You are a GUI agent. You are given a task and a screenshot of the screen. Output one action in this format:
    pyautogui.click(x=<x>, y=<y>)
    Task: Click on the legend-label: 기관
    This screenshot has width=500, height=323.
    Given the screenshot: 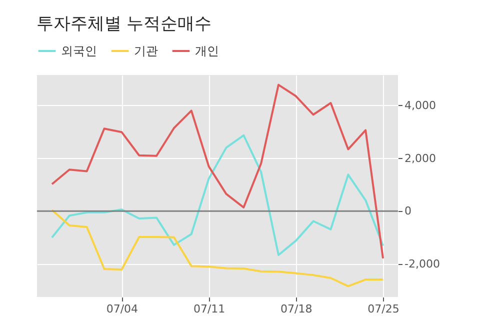 What is the action you would take?
    pyautogui.click(x=146, y=51)
    